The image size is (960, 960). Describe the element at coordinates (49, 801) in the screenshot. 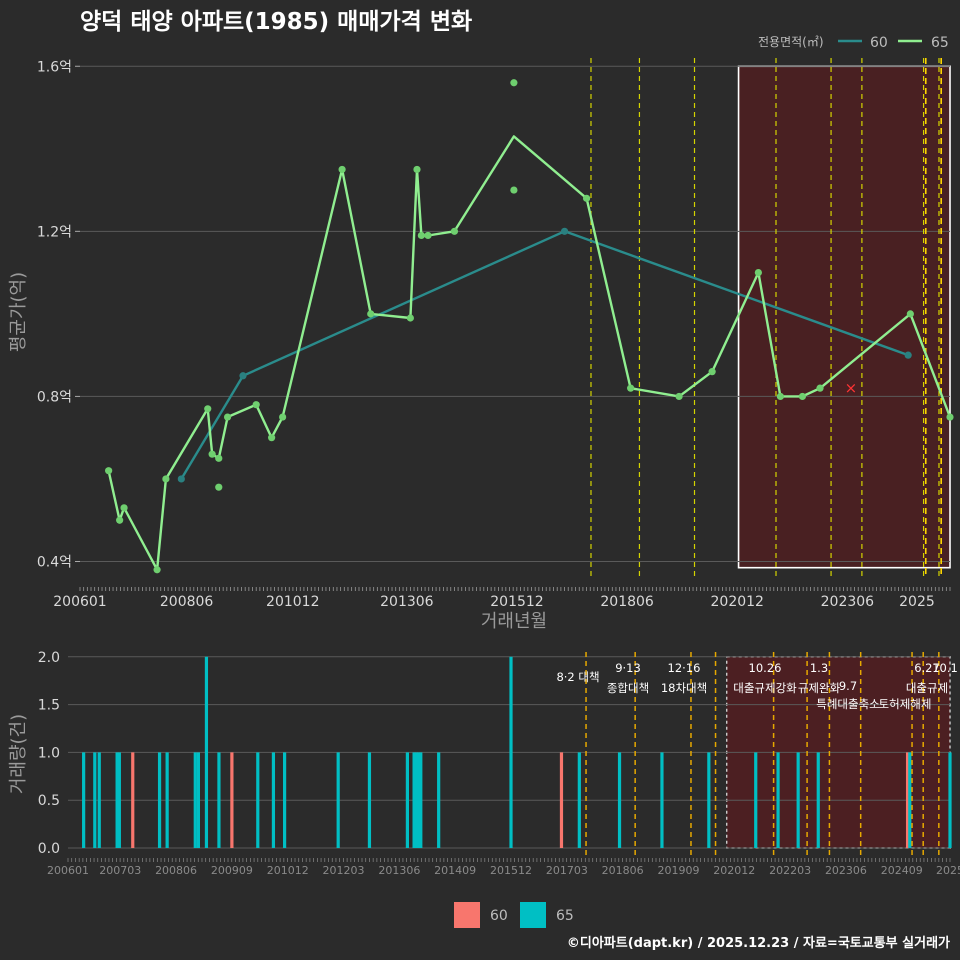

I see `y-tick-label: 0.5` at that location.